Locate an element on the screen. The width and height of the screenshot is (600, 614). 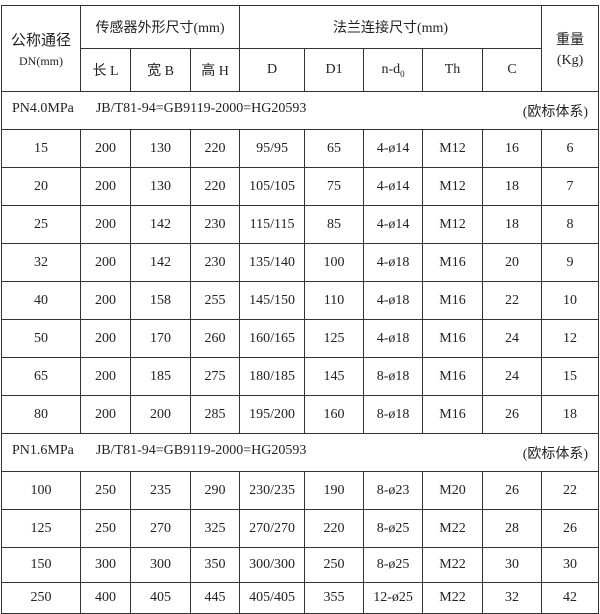
table-cell: 4-ø14 is located at coordinates (393, 186).